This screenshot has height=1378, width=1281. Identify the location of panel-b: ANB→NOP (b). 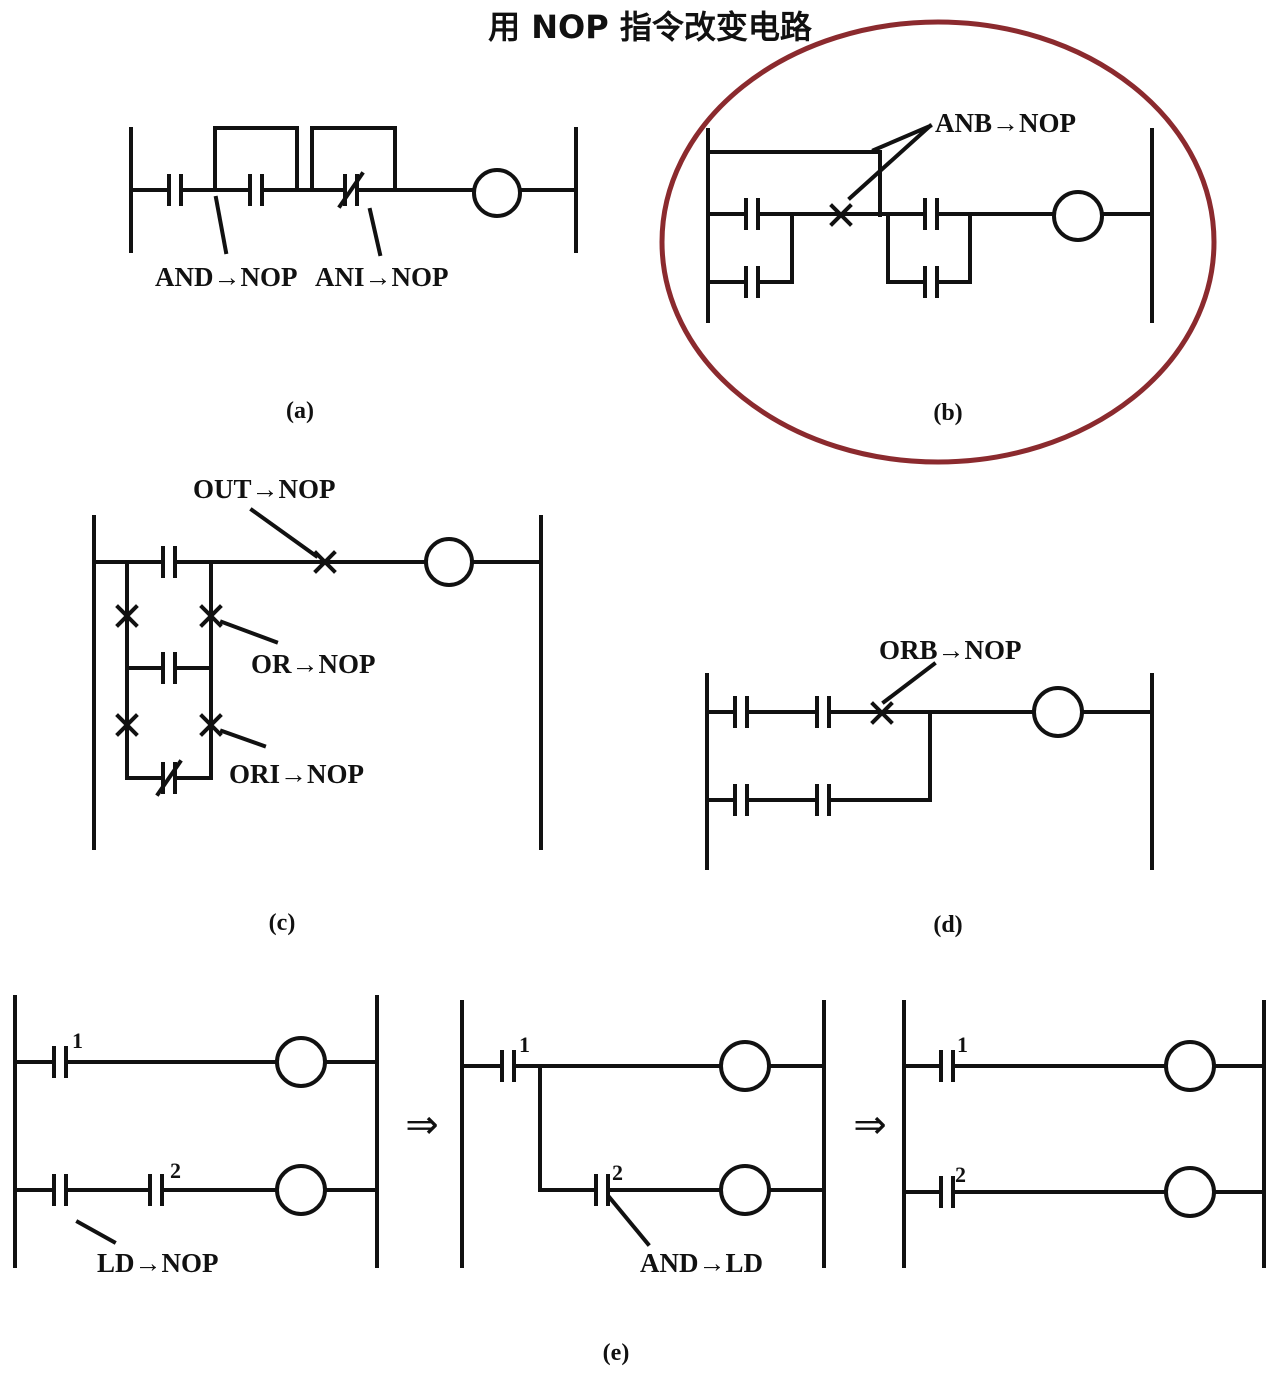
(938, 242).